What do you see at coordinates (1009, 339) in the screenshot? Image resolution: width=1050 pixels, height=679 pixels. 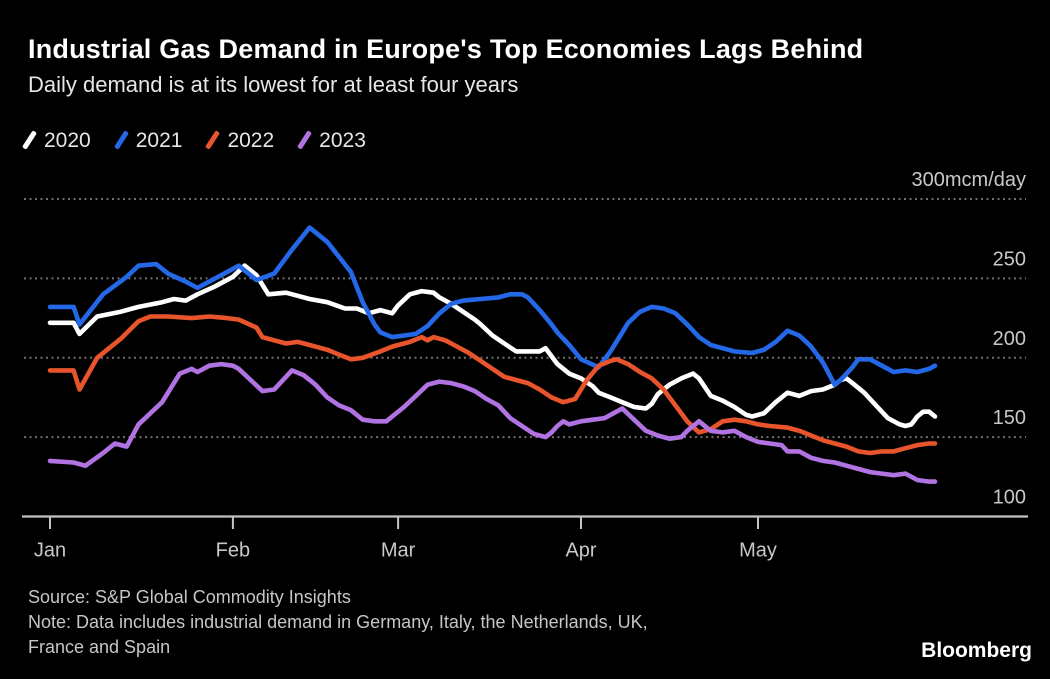 I see `y-axis-label-200: 200` at bounding box center [1009, 339].